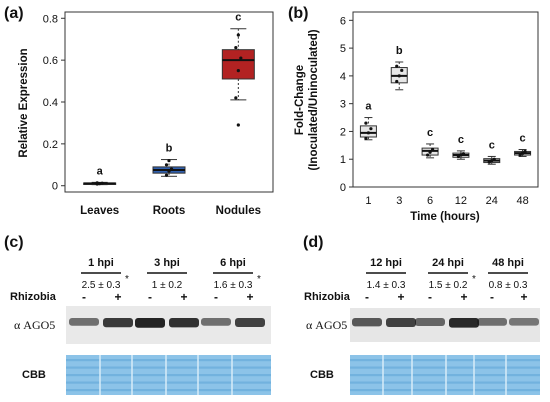  What do you see at coordinates (368, 201) in the screenshot?
I see `x-tick-label: 1` at bounding box center [368, 201].